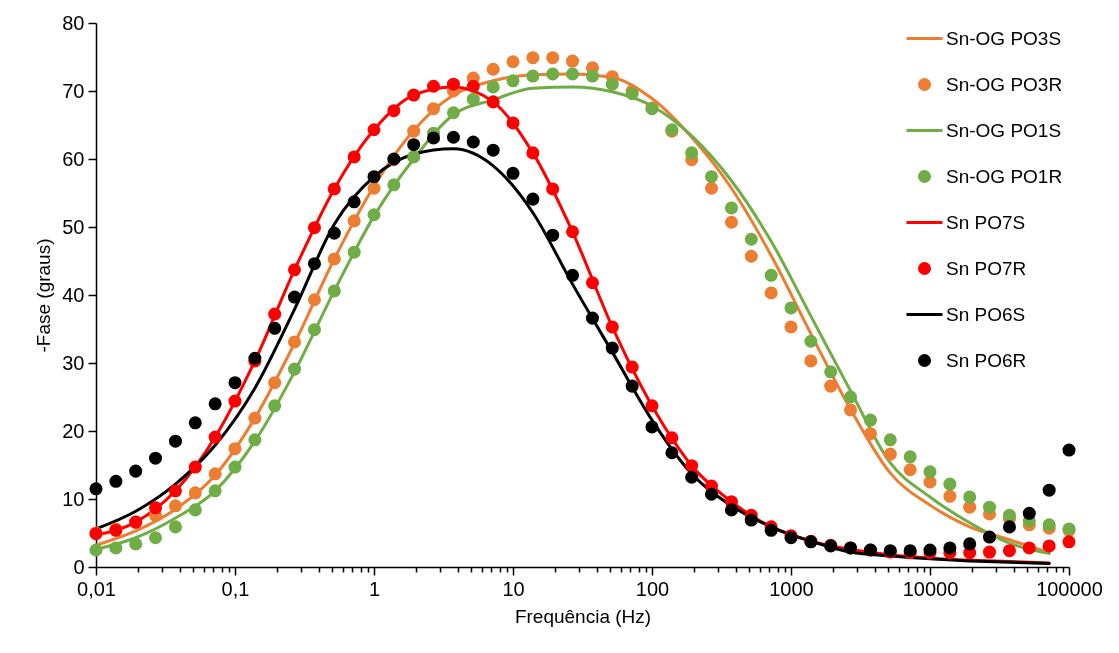 The width and height of the screenshot is (1119, 653). Describe the element at coordinates (73, 158) in the screenshot. I see `y-tick-label: 60` at that location.